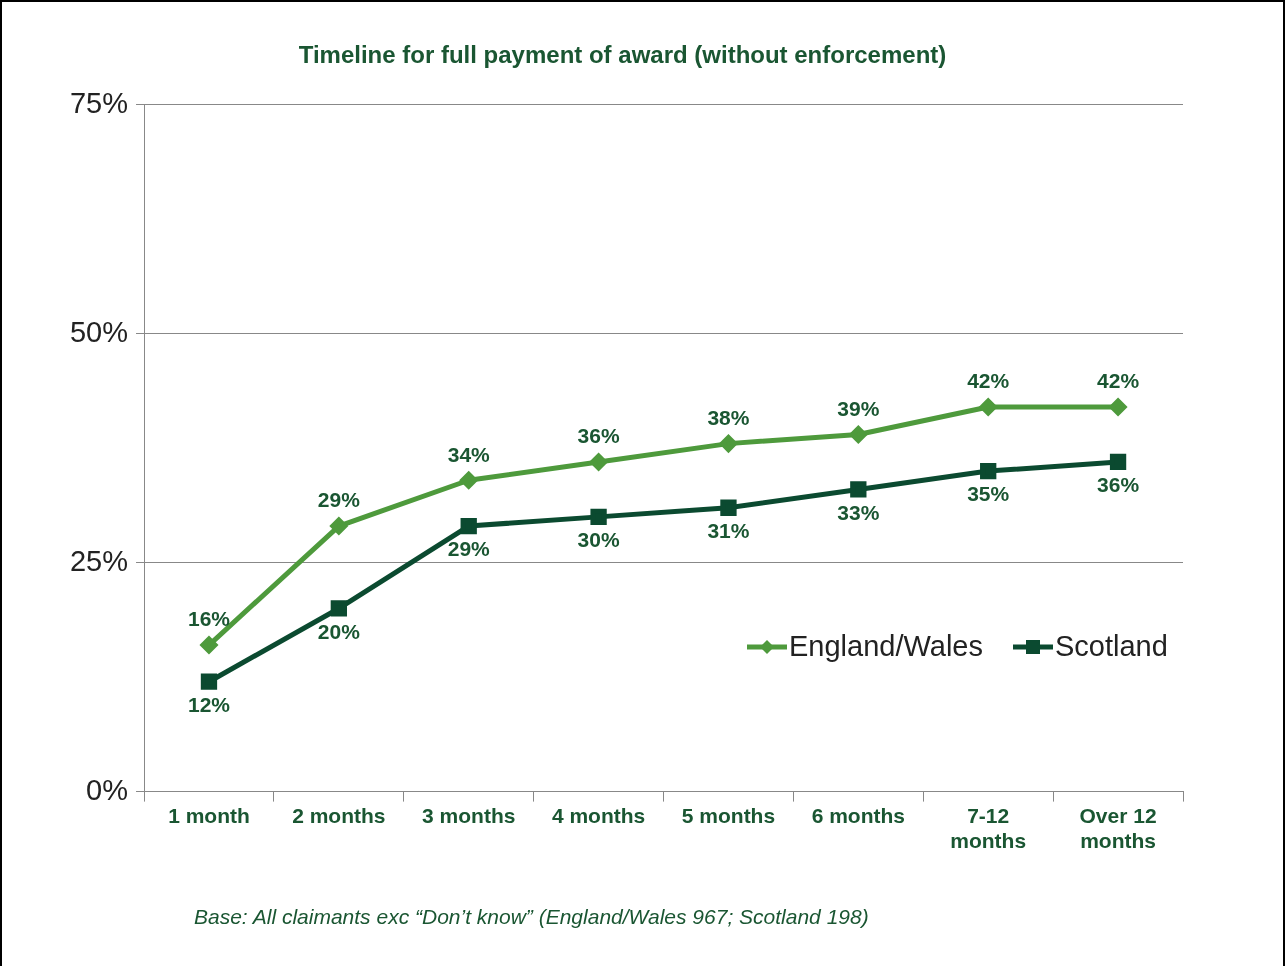 The width and height of the screenshot is (1285, 968). Describe the element at coordinates (99, 331) in the screenshot. I see `y-tick-label: 50%` at that location.